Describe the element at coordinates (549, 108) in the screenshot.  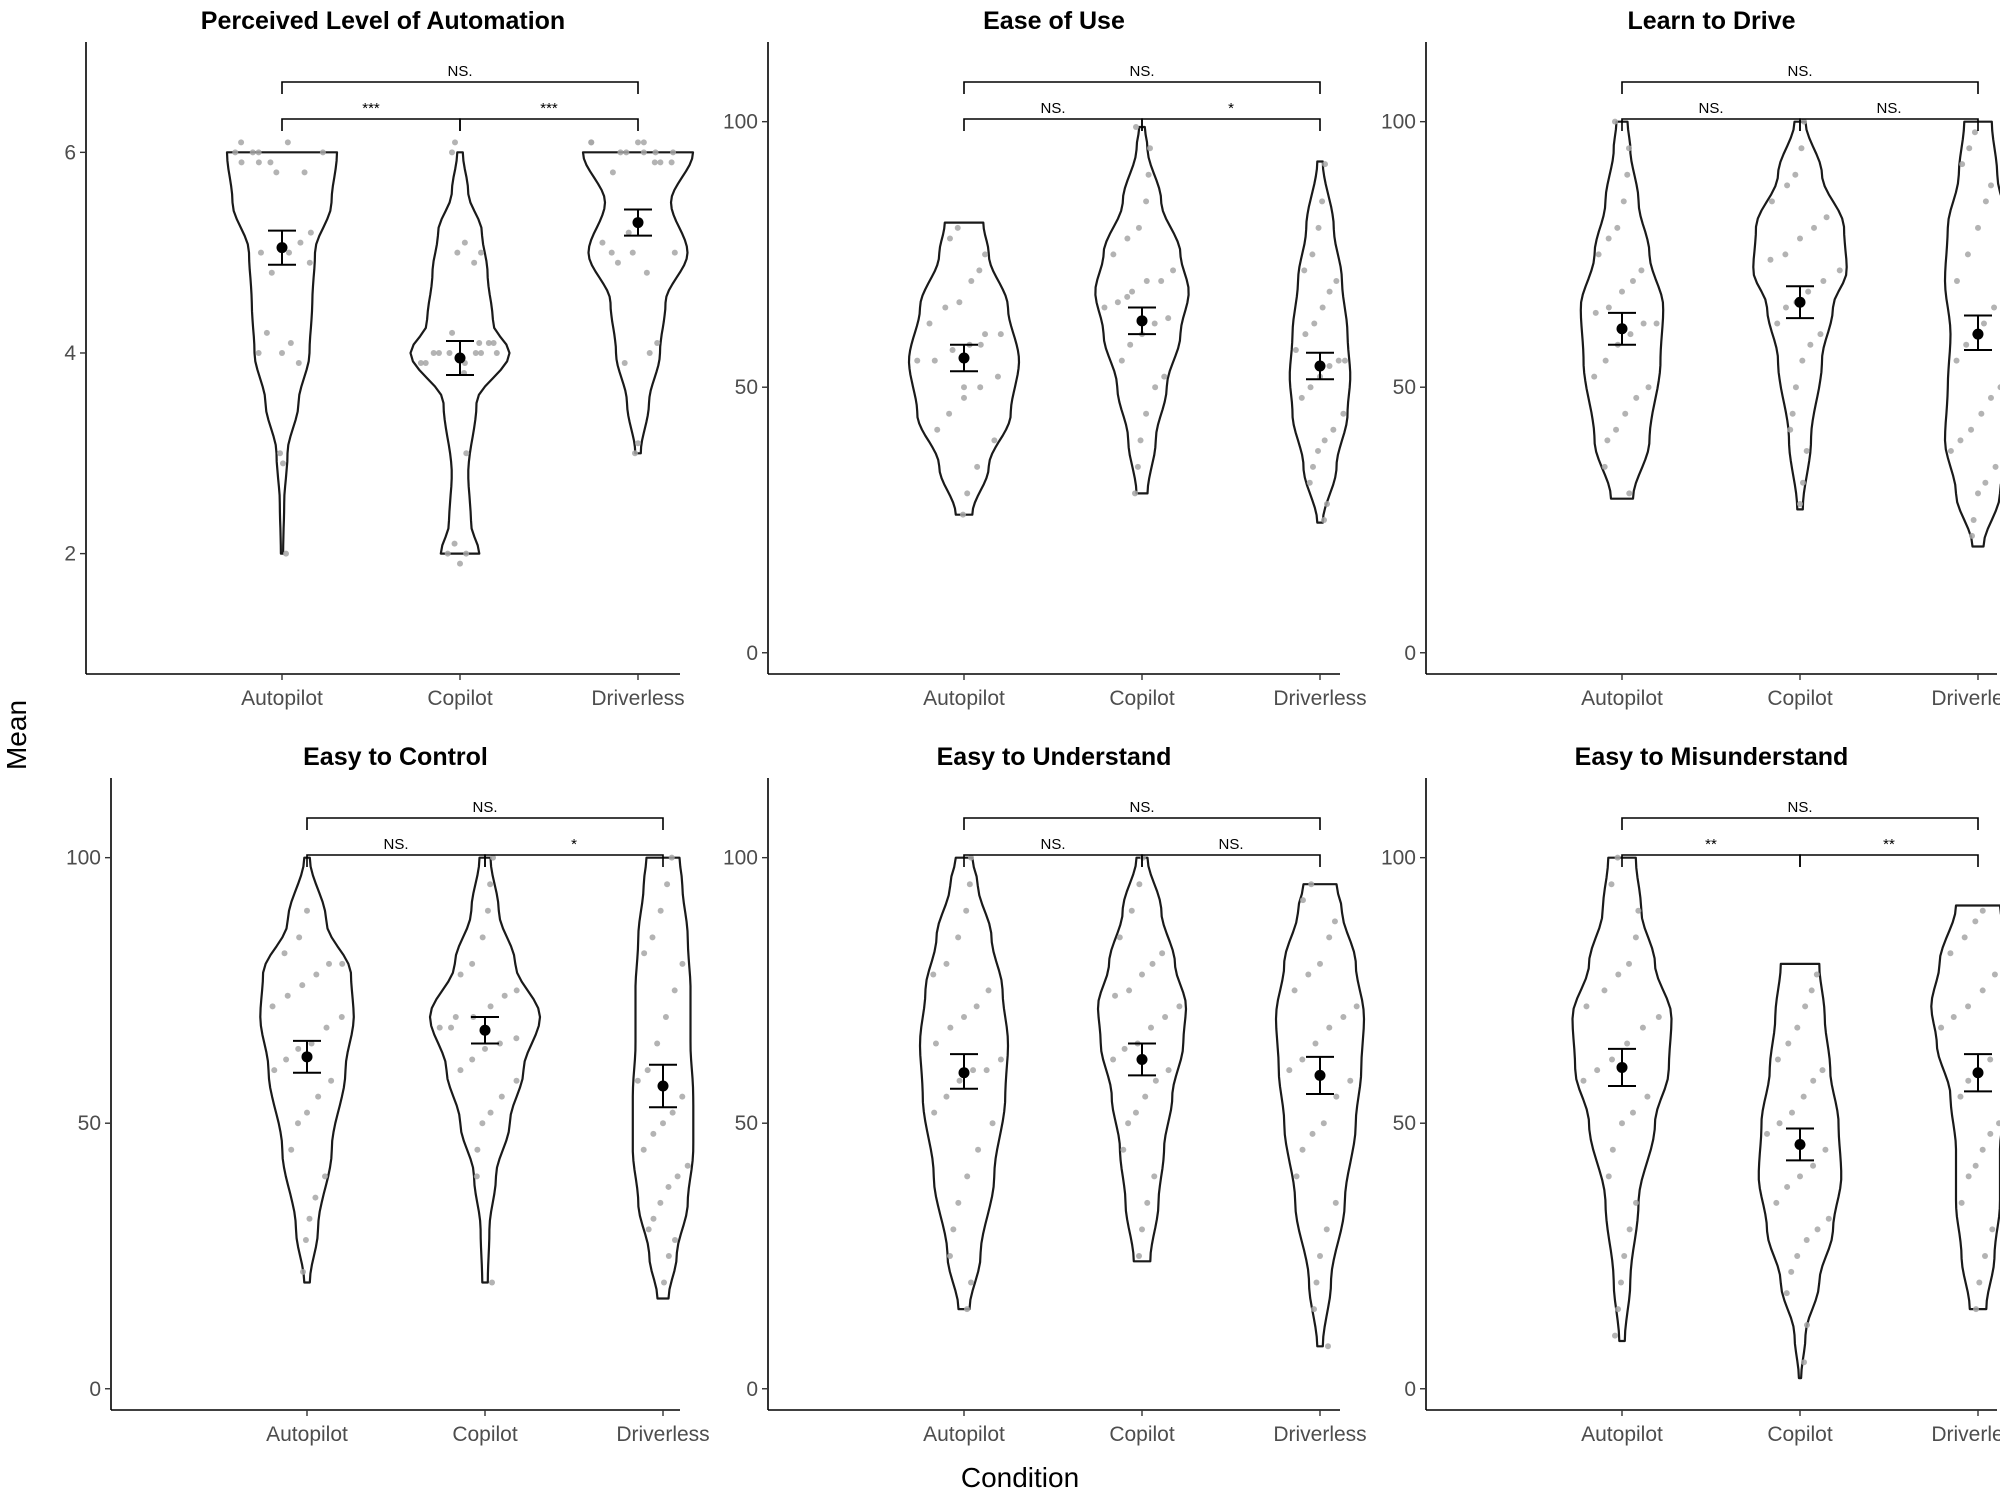
I see `significance-label: ***` at that location.